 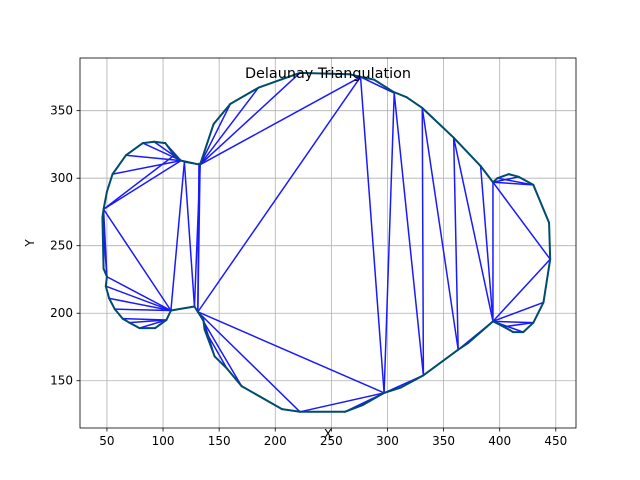 What do you see at coordinates (219, 441) in the screenshot?
I see `x-tick-label: 150` at bounding box center [219, 441].